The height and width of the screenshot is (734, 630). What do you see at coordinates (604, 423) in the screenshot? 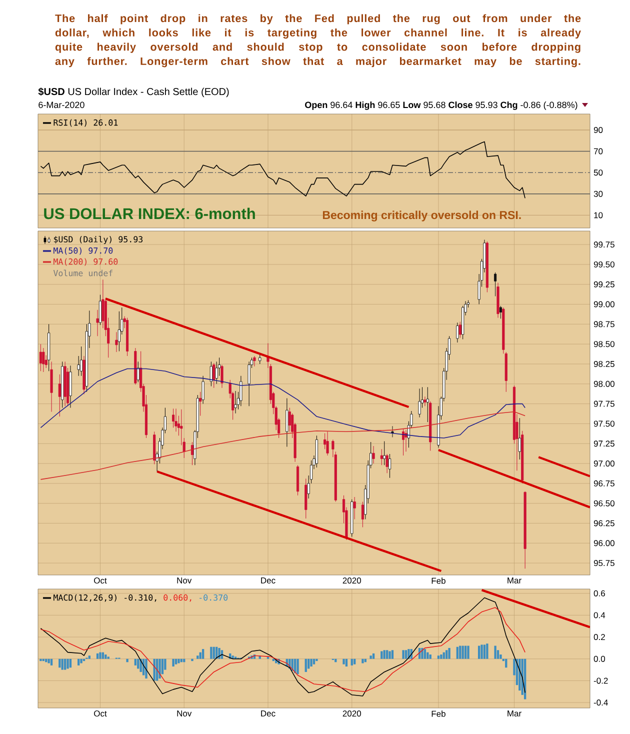
I see `y-tick-label: 97.50` at bounding box center [604, 423].